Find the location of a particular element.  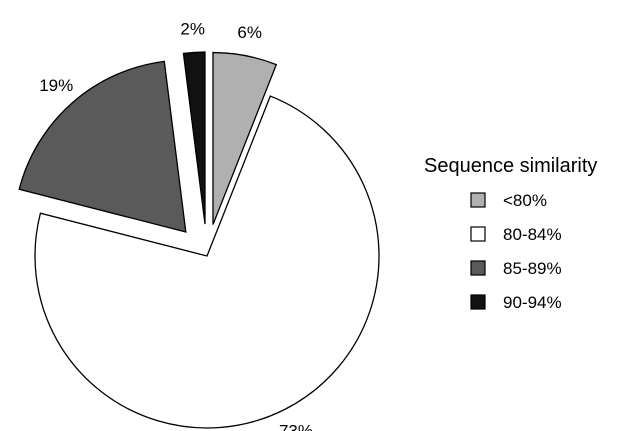

legend-title: Sequence similarity is located at coordinates (510, 166).